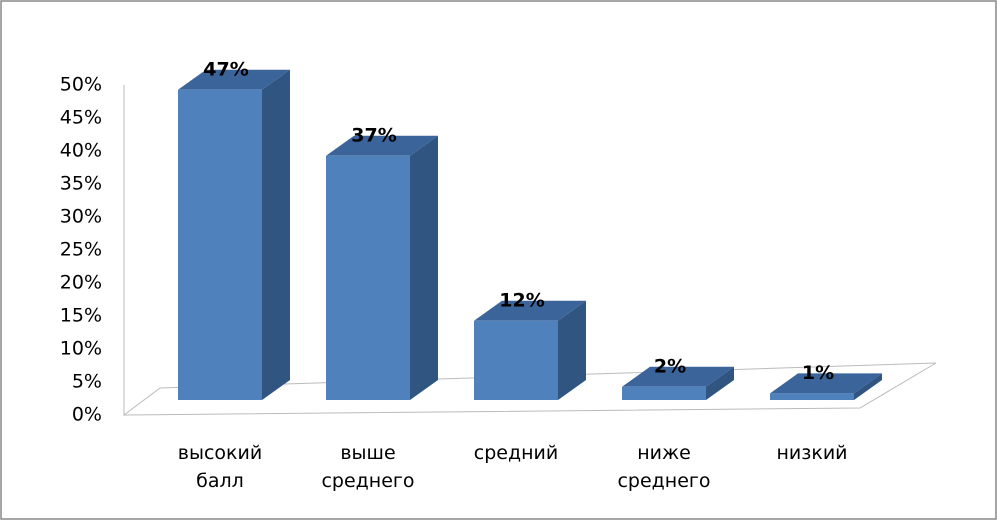  What do you see at coordinates (87, 415) in the screenshot?
I see `y-tick-label: 0%` at bounding box center [87, 415].